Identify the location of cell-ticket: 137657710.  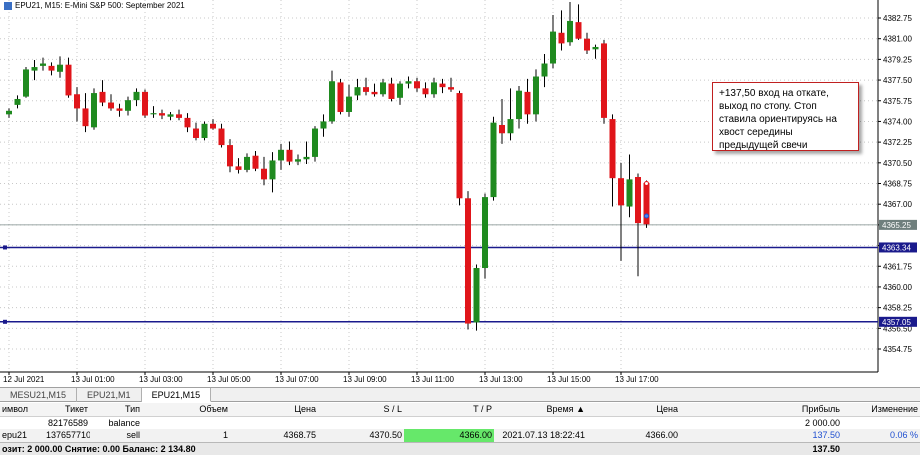
(68, 435).